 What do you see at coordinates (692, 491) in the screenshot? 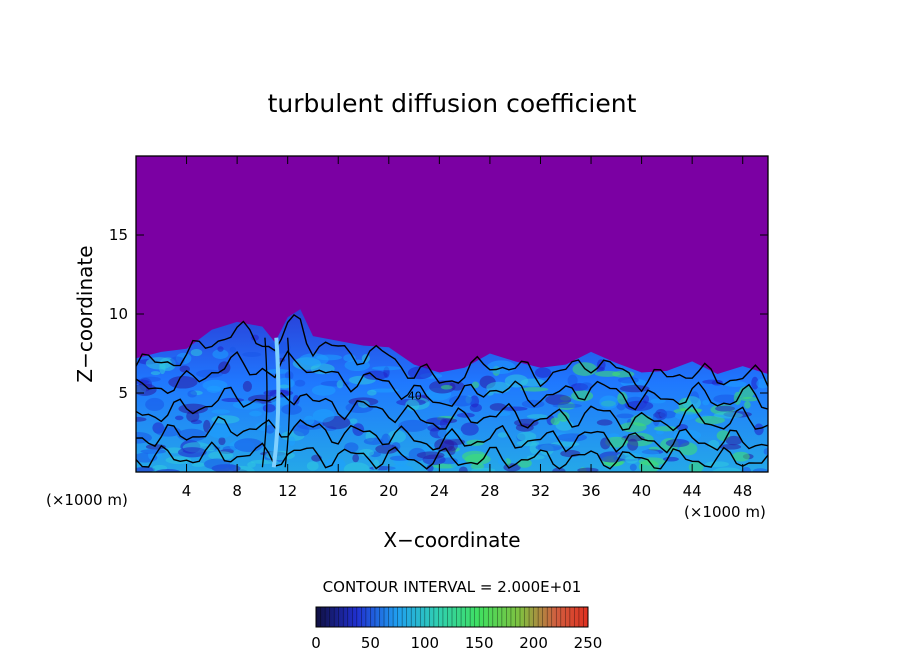
I see `x-tick-label: 44` at bounding box center [692, 491].